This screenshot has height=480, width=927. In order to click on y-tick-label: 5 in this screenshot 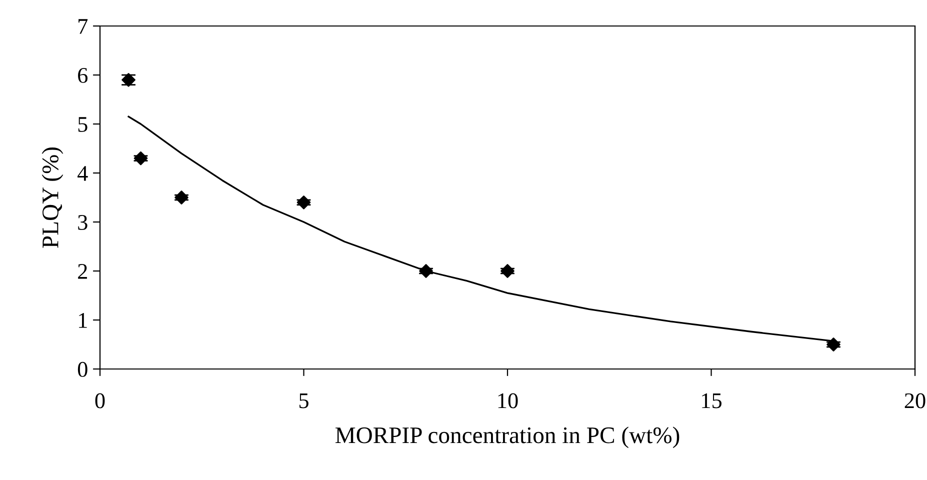, I will do `click(83, 124)`.